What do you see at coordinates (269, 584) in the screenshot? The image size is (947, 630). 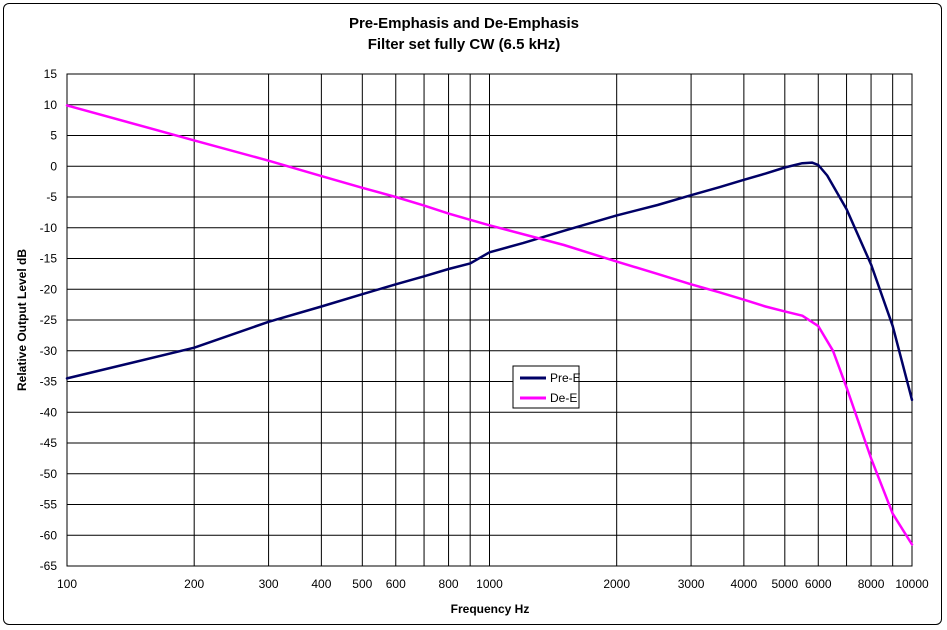 I see `x-tick-label: 300` at bounding box center [269, 584].